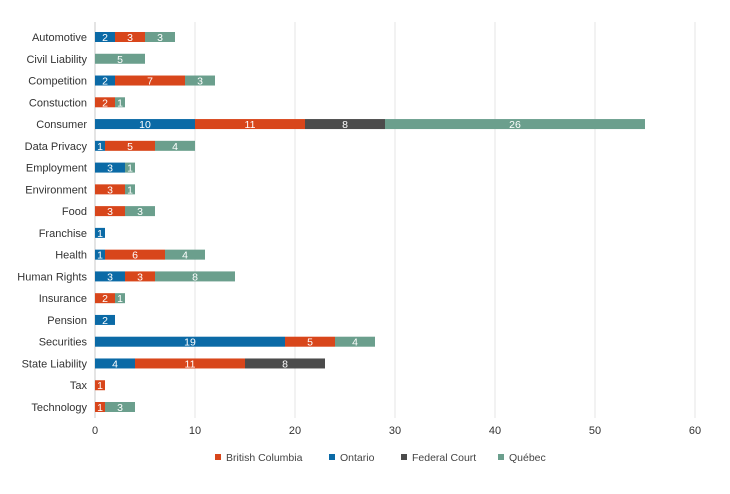  Describe the element at coordinates (52, 277) in the screenshot. I see `category-label: Human Rights` at that location.